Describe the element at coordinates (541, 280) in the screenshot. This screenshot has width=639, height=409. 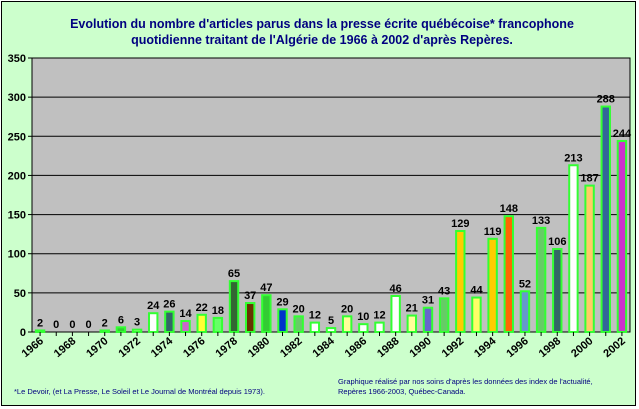
I see `bar-1997` at that location.